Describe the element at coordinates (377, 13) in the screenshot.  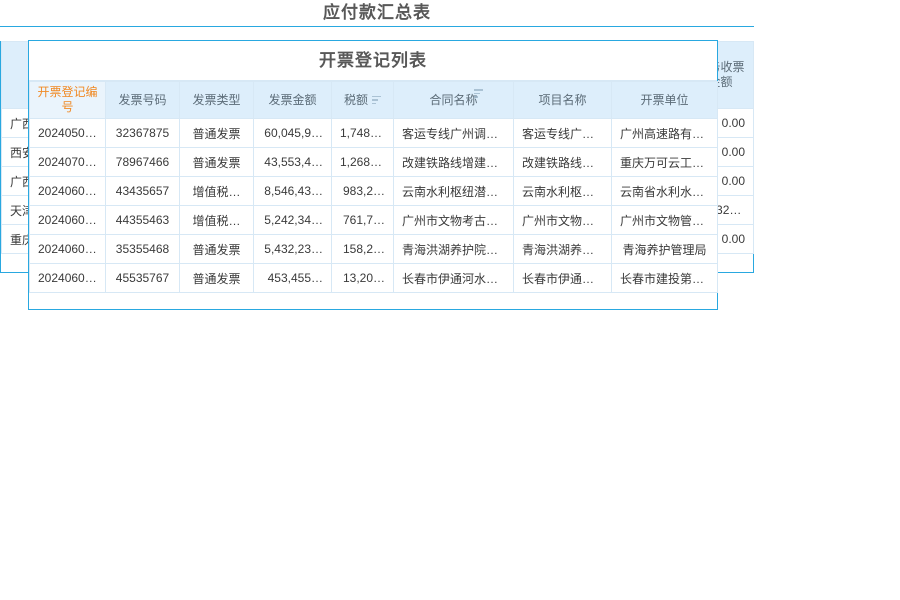
I see `payable-table-title: 应付款汇总表` at that location.